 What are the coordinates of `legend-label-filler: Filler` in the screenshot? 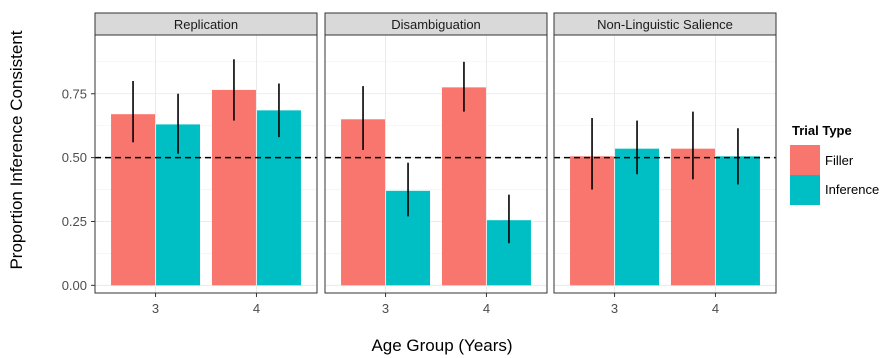 It's located at (839, 160).